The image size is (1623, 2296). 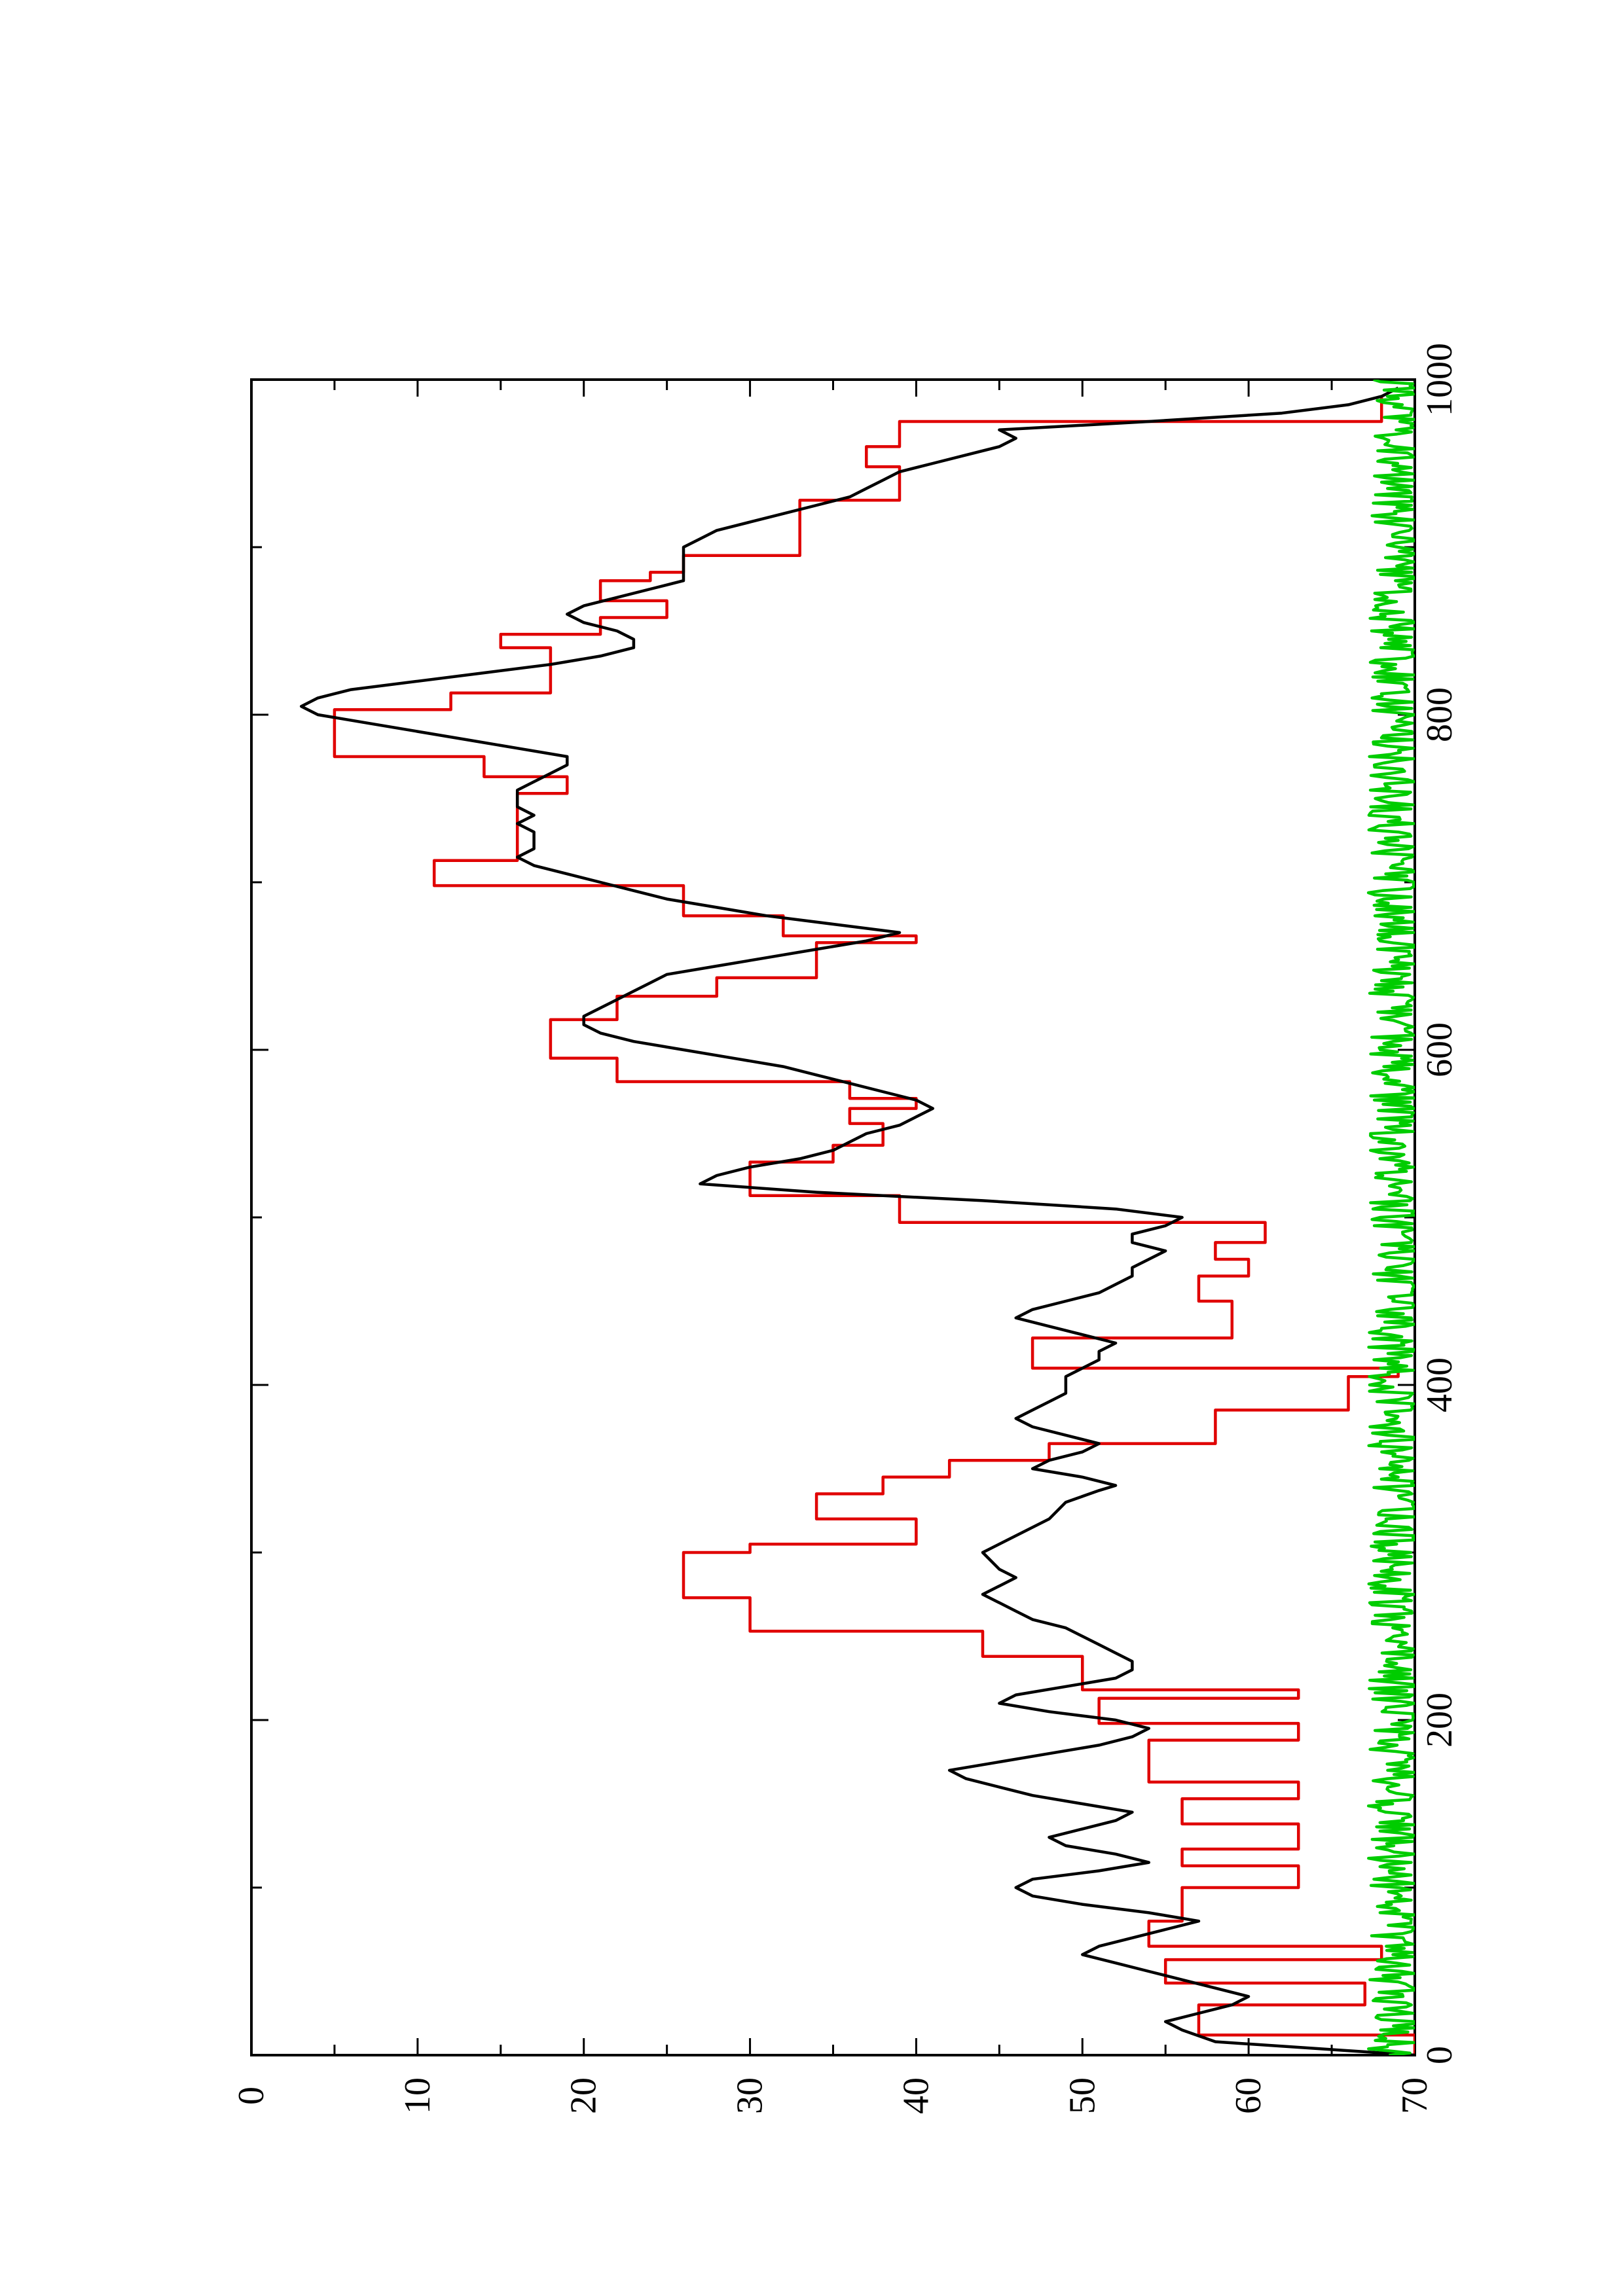 I want to click on y-tick-label: 60, so click(x=1248, y=2095).